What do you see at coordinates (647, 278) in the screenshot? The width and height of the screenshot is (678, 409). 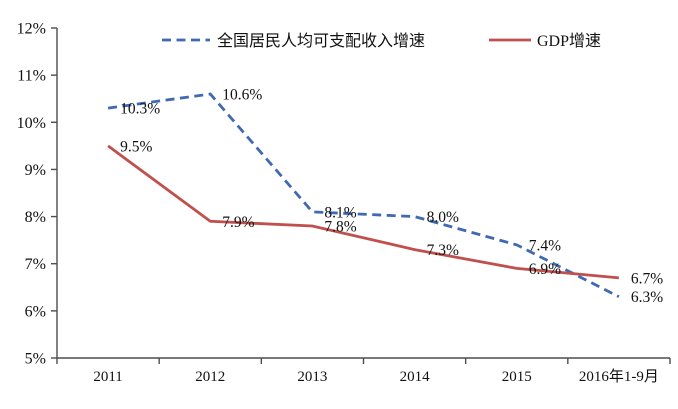 I see `data-label-gdp-growth-5: 6.7%` at bounding box center [647, 278].